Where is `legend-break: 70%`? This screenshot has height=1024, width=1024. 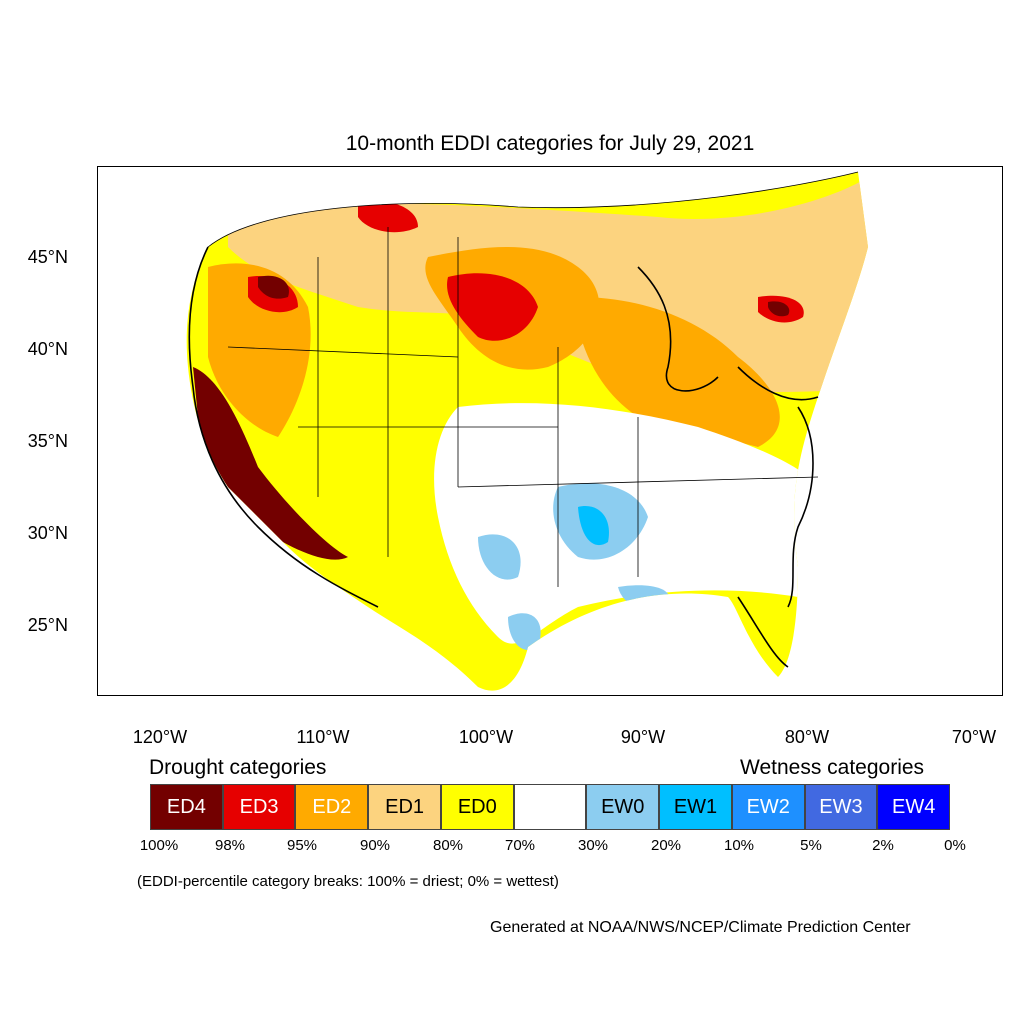 legend-break: 70% is located at coordinates (520, 845).